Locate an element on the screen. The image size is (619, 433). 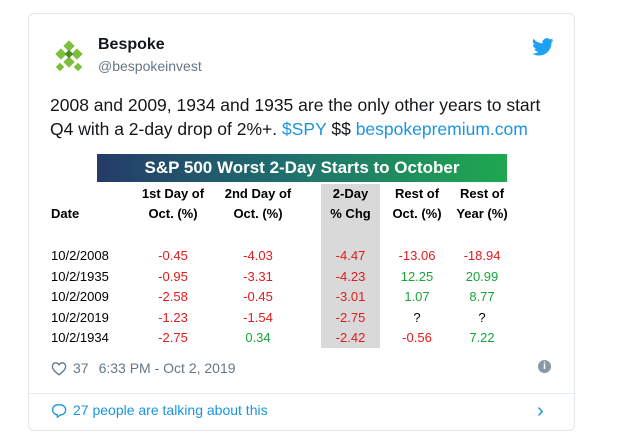
cell-rest-year: 20.99 is located at coordinates (482, 276).